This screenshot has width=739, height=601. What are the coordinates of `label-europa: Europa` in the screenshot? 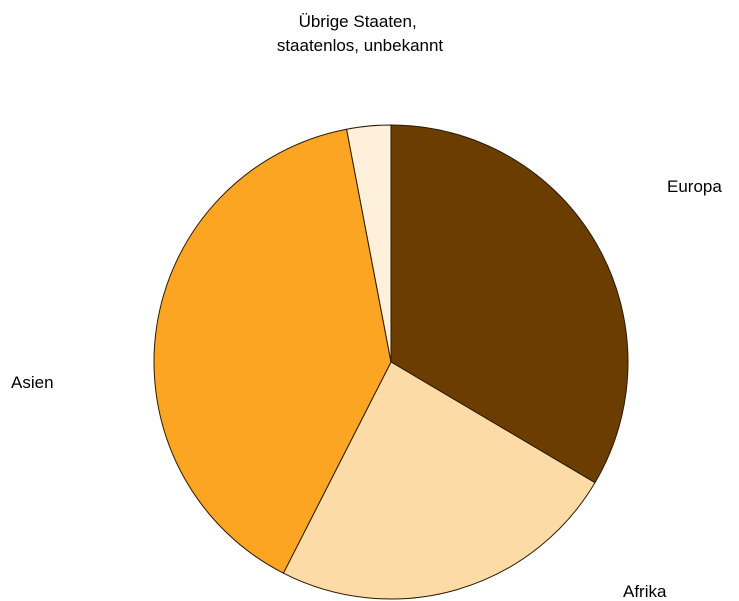 It's located at (694, 186).